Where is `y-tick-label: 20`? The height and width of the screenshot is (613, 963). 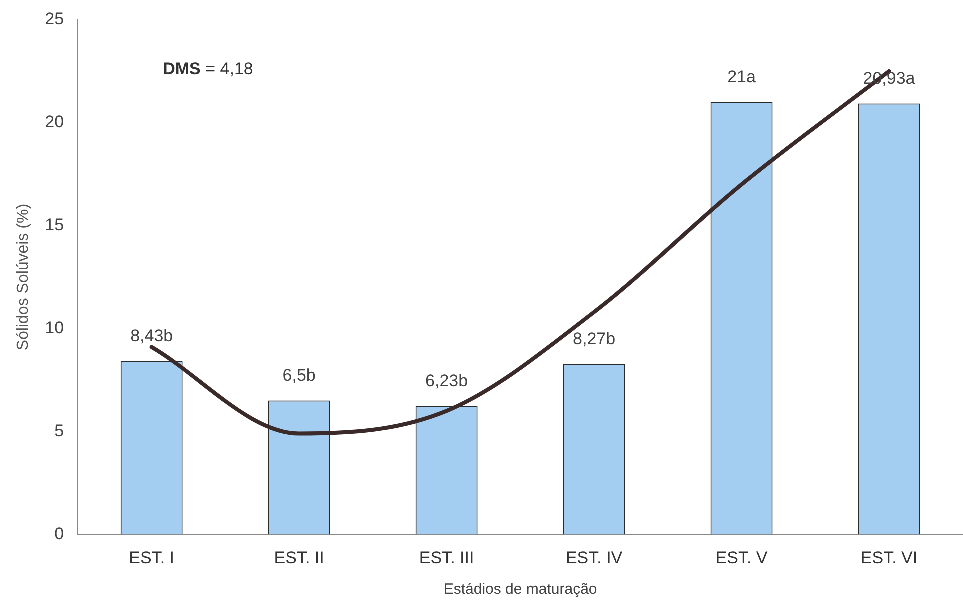
y-tick-label: 20 is located at coordinates (54, 122).